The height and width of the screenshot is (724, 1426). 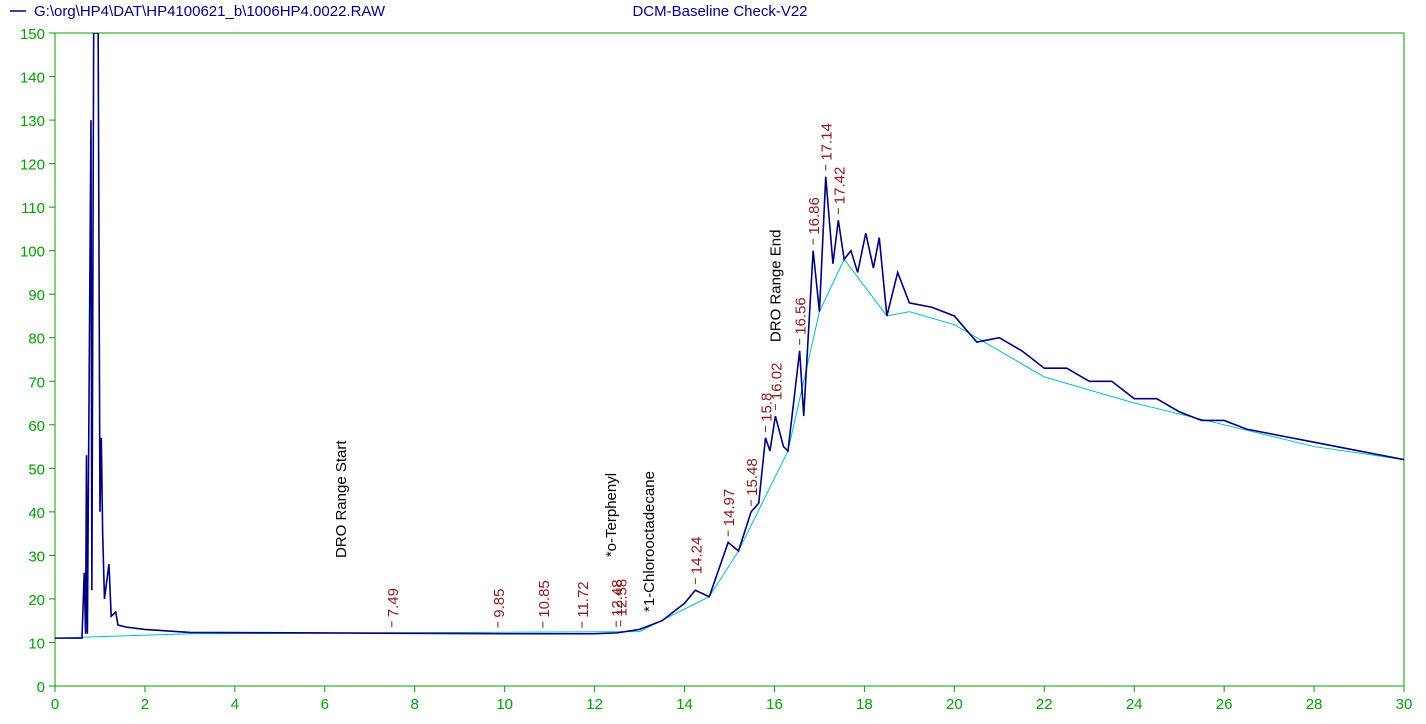 I want to click on y-tick-label: 120, so click(x=32, y=165).